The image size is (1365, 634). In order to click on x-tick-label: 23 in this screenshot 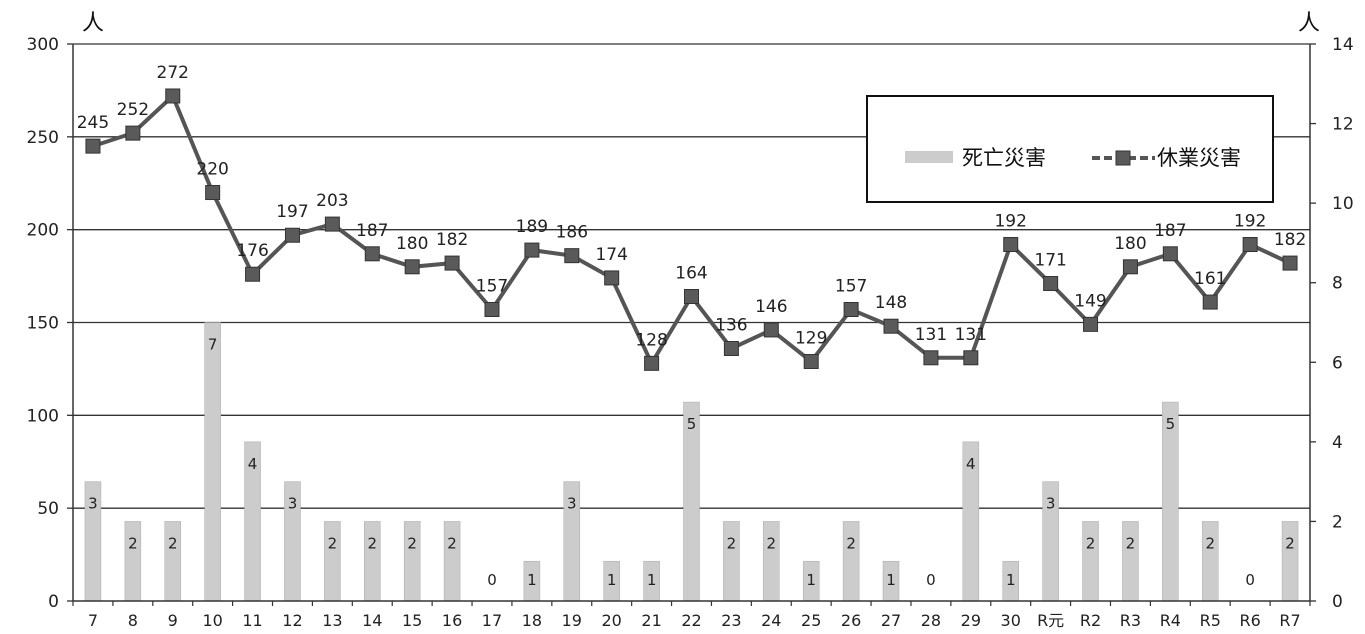, I will do `click(731, 620)`.